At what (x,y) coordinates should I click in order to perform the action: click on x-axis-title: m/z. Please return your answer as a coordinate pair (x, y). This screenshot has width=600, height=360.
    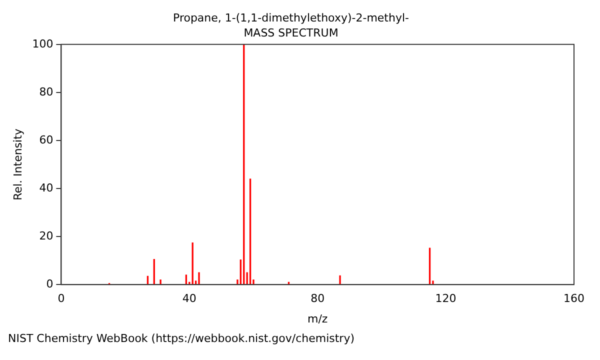
    Looking at the image, I should click on (317, 319).